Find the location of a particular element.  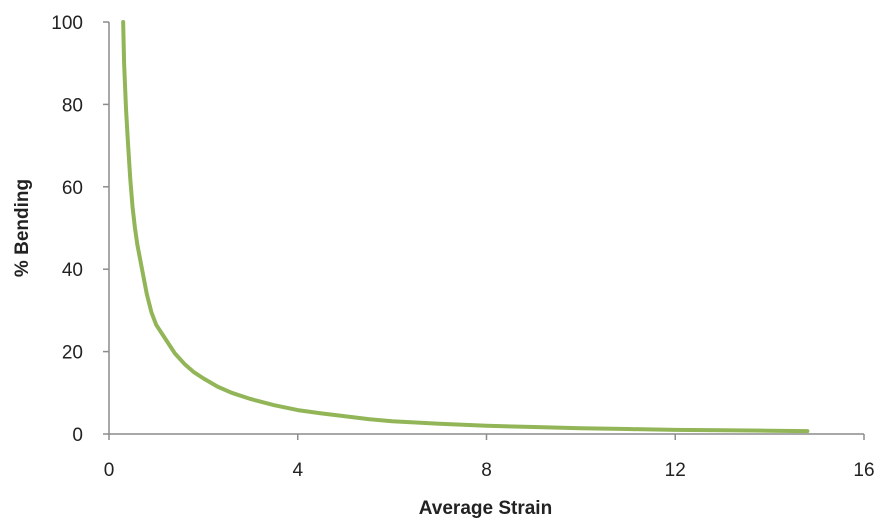

y-axis-ticks: 0 20 40 60 80 100 is located at coordinates (80, 229).